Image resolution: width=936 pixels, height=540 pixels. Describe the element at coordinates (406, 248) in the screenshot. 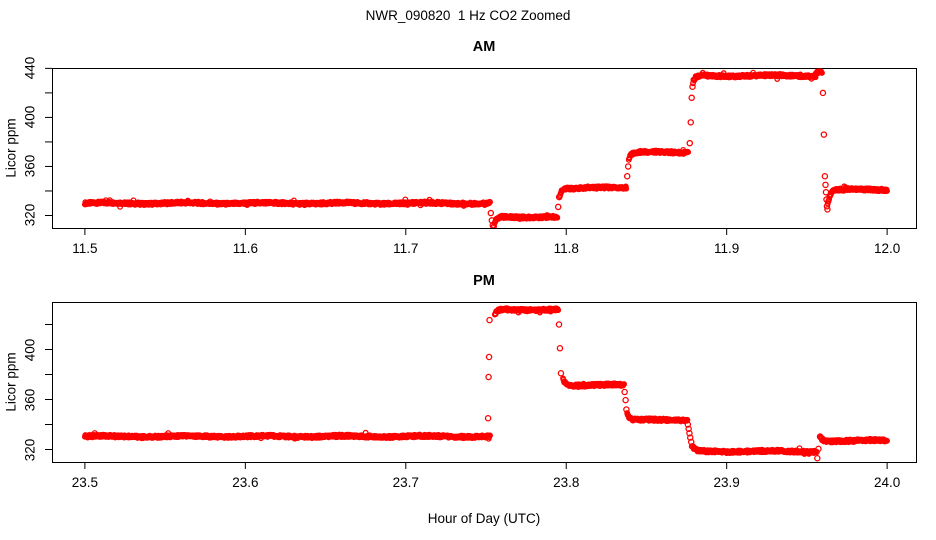

I see `am-x-tick-label: 11.7` at that location.